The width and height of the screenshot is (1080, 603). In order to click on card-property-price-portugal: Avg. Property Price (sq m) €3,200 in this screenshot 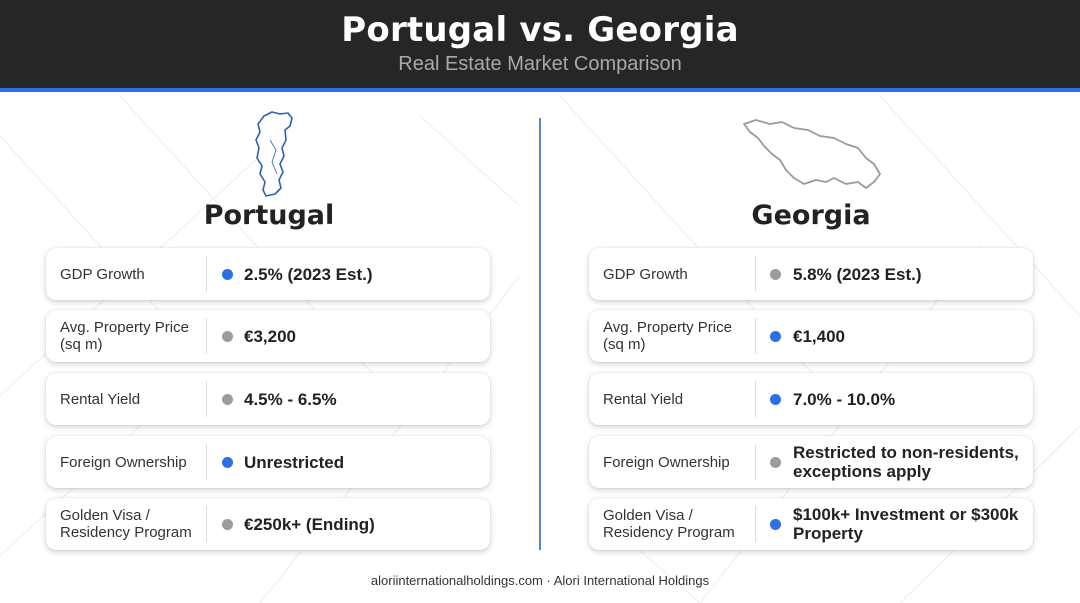, I will do `click(268, 336)`.